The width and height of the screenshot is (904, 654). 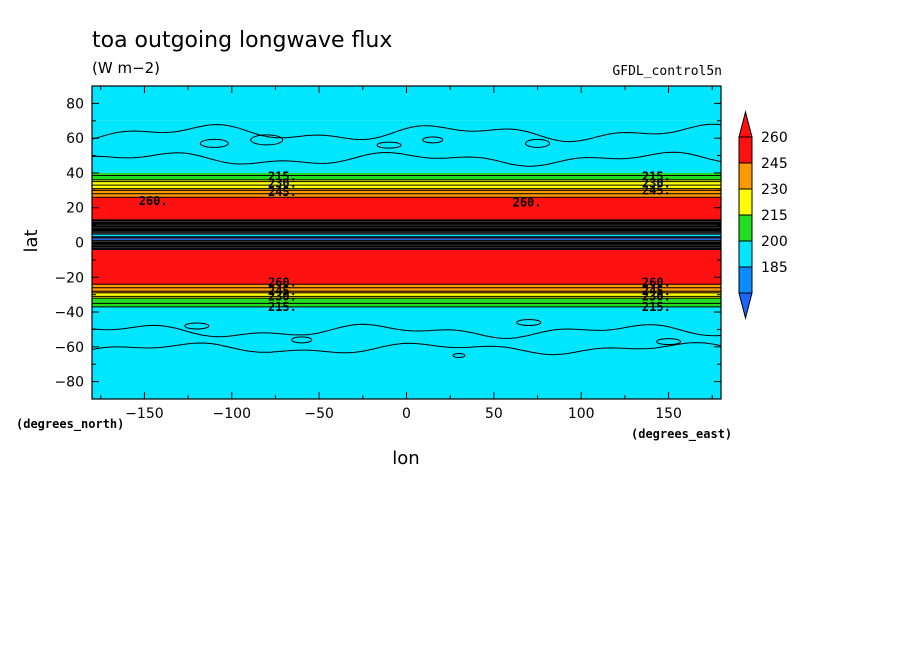 I want to click on colorbar-label: 185, so click(x=774, y=268).